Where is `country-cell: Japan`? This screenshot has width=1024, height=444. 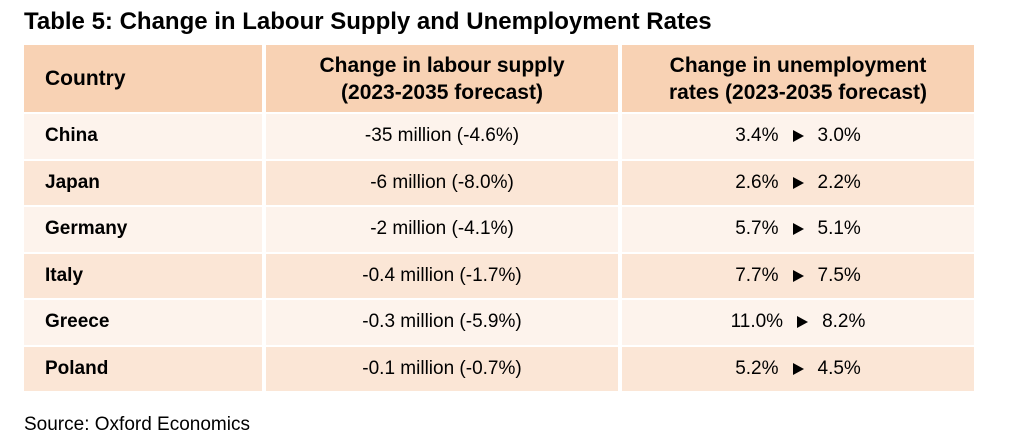 country-cell: Japan is located at coordinates (143, 182).